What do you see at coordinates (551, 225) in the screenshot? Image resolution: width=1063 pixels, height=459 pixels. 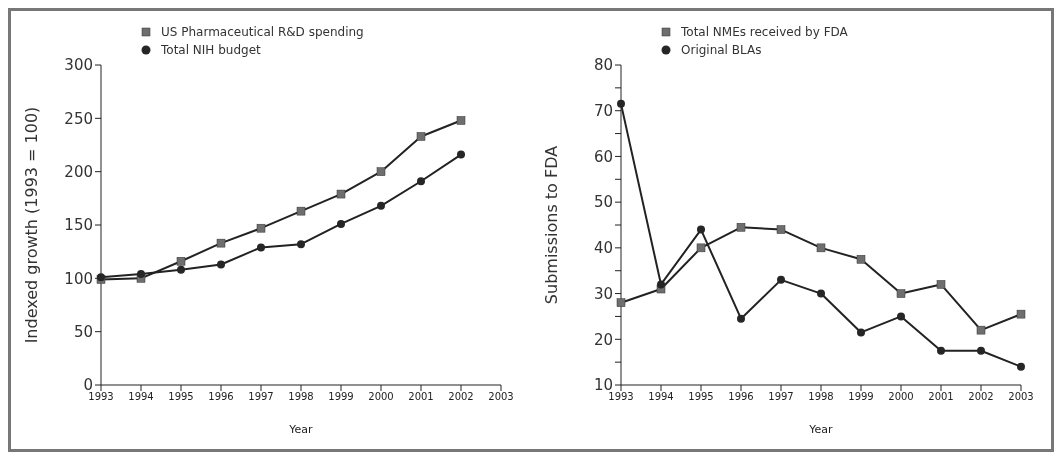 I see `y-axis-title: Submissions to FDA` at bounding box center [551, 225].